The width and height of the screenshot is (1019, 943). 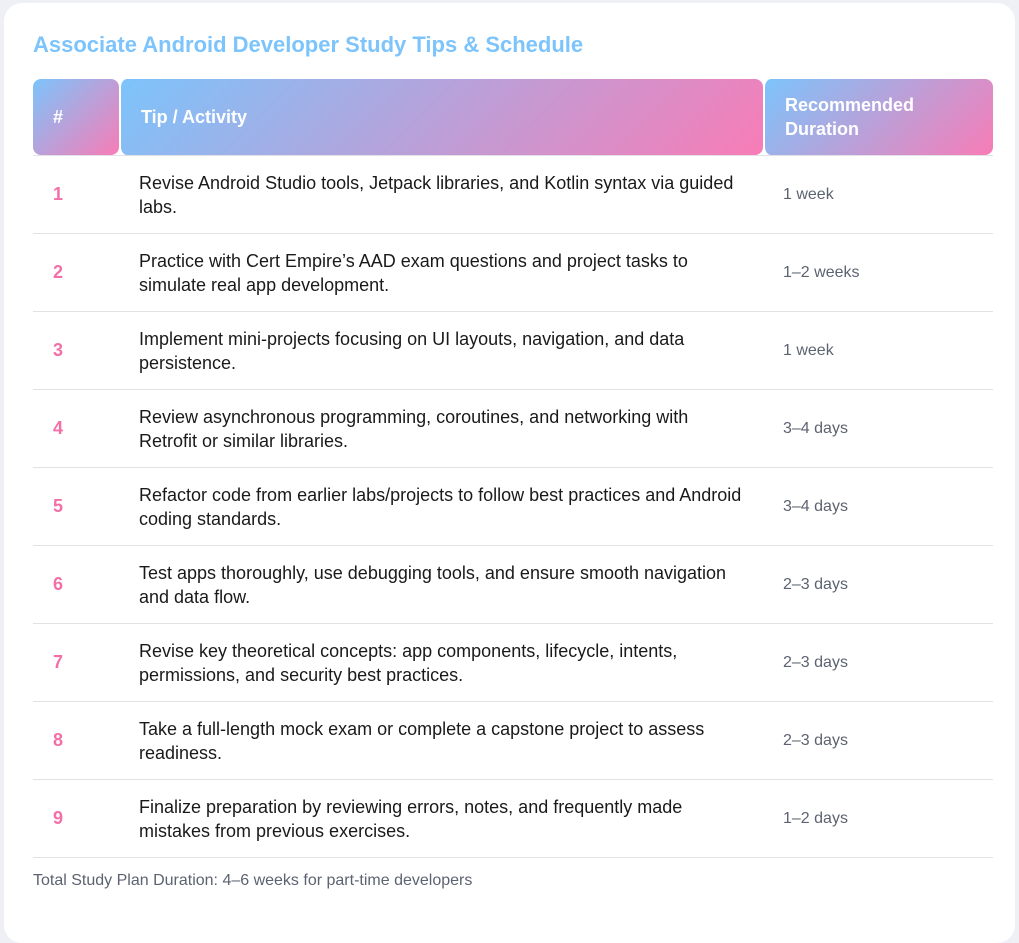 I want to click on row-number: 3, so click(x=76, y=351).